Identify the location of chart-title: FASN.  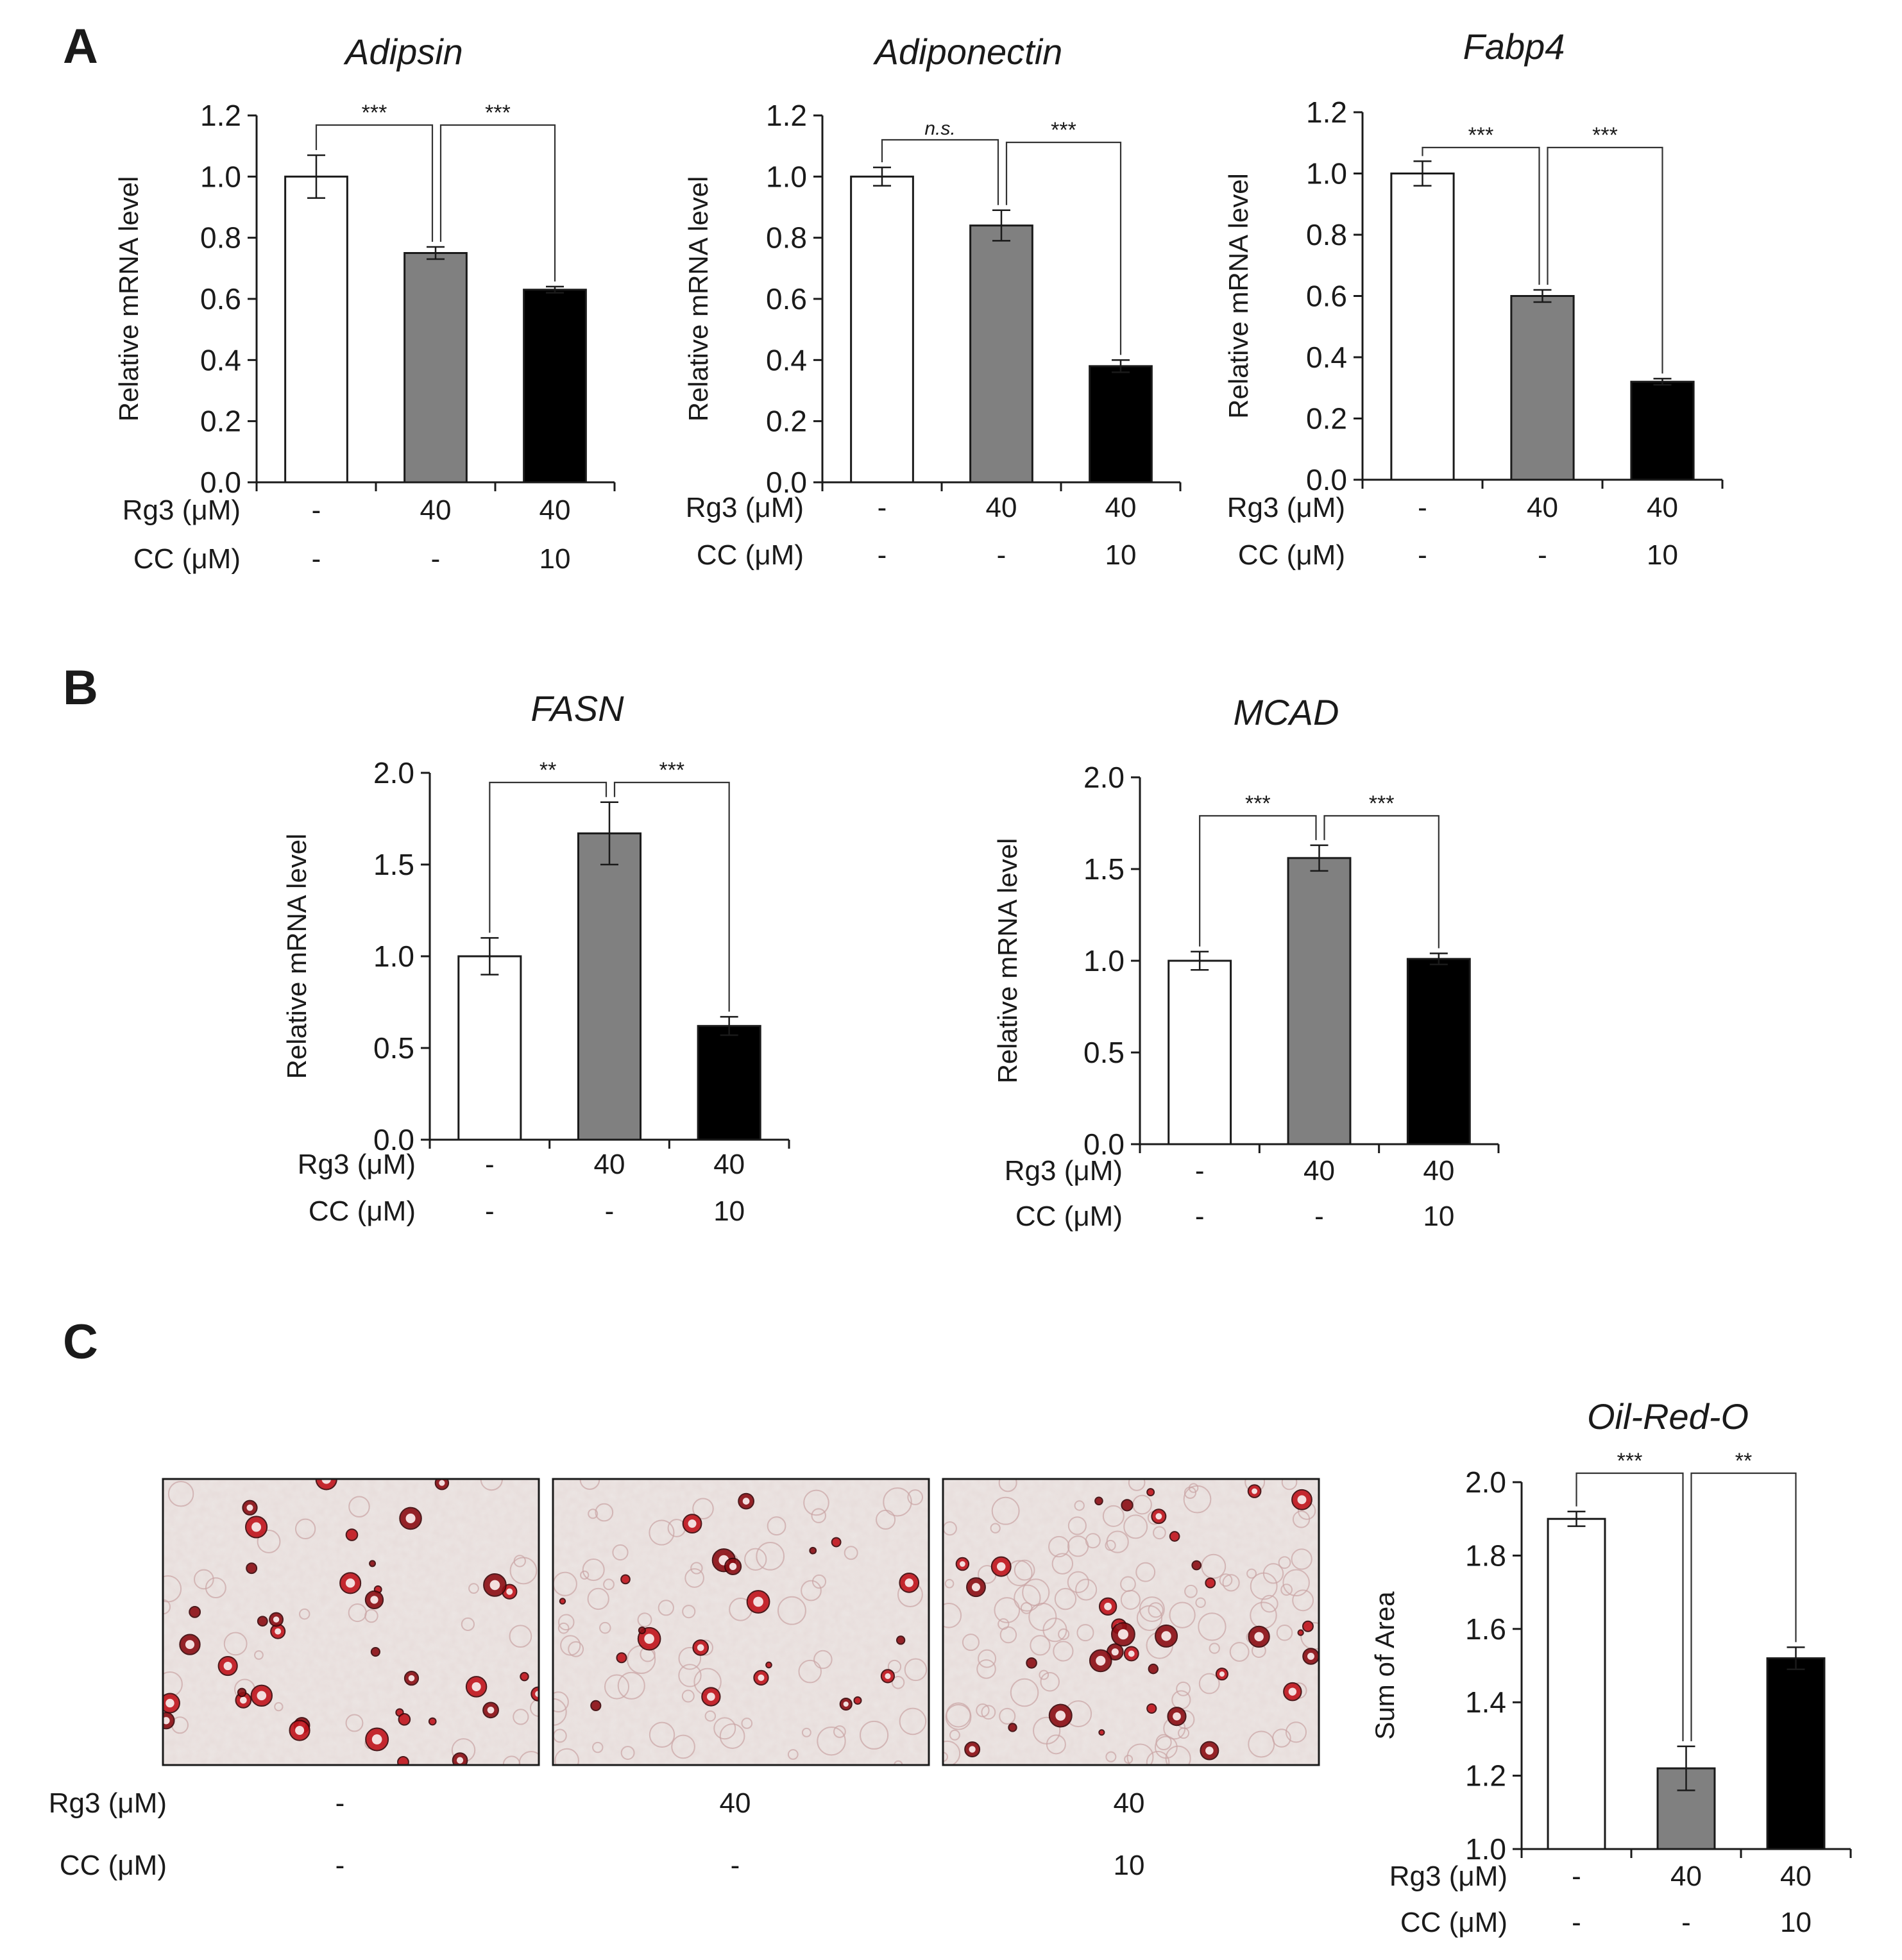
(578, 708).